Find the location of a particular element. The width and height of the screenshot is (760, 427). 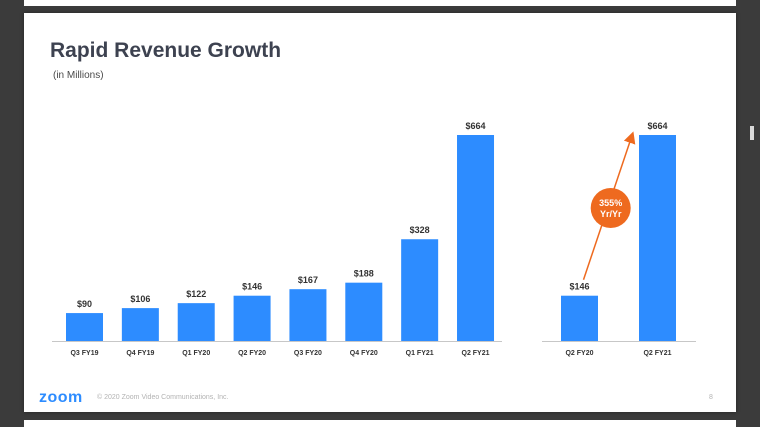

footer-copyright: © 2020 Zoom Video Communications, Inc. is located at coordinates (163, 397).